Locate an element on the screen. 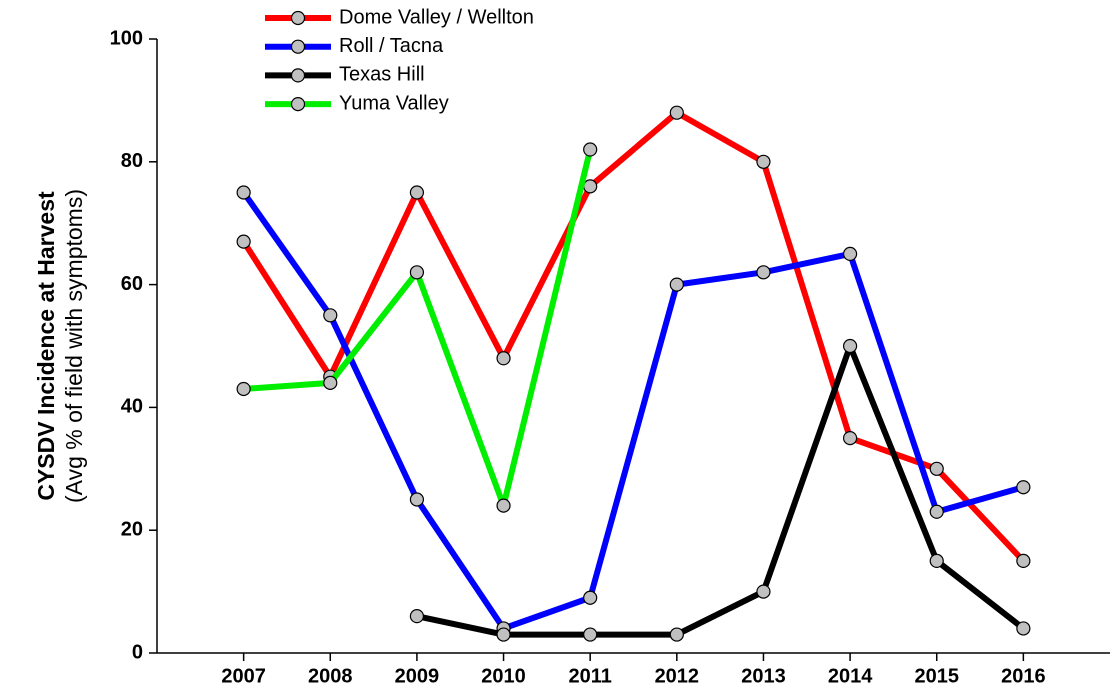  x-tick-label: 2012 is located at coordinates (677, 676).